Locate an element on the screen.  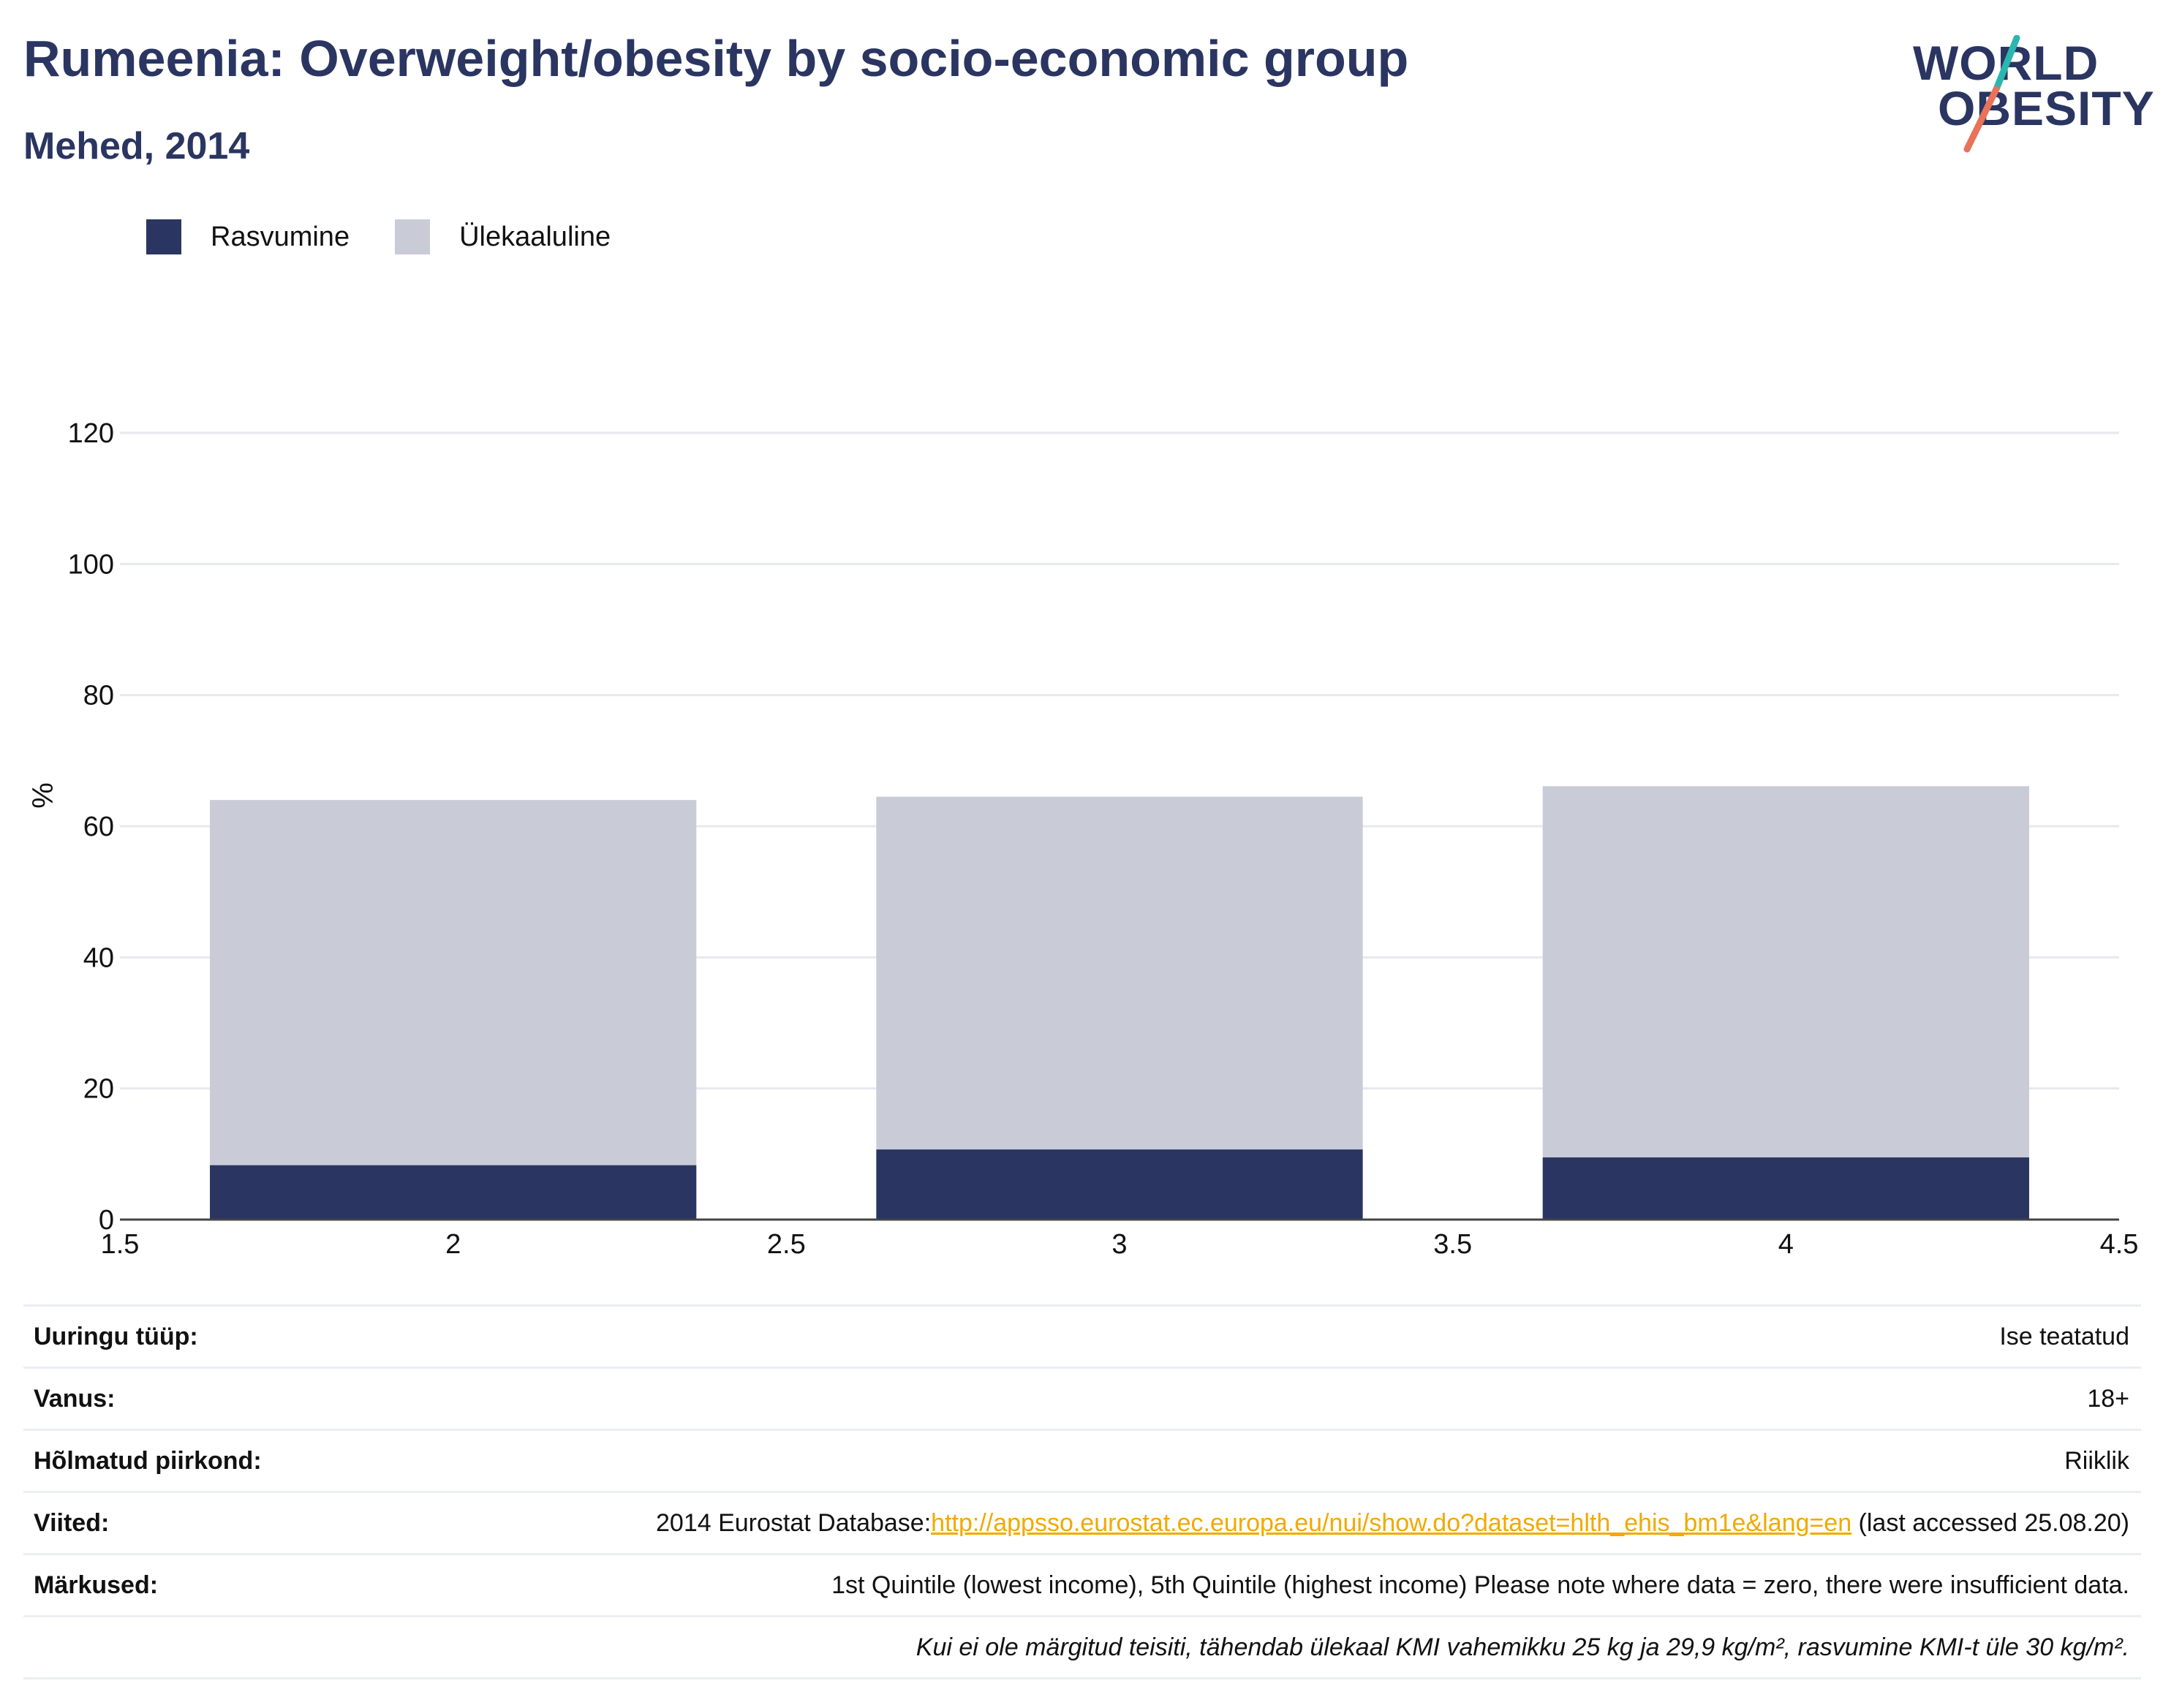
bar--lekaaluline-2 is located at coordinates (453, 982).